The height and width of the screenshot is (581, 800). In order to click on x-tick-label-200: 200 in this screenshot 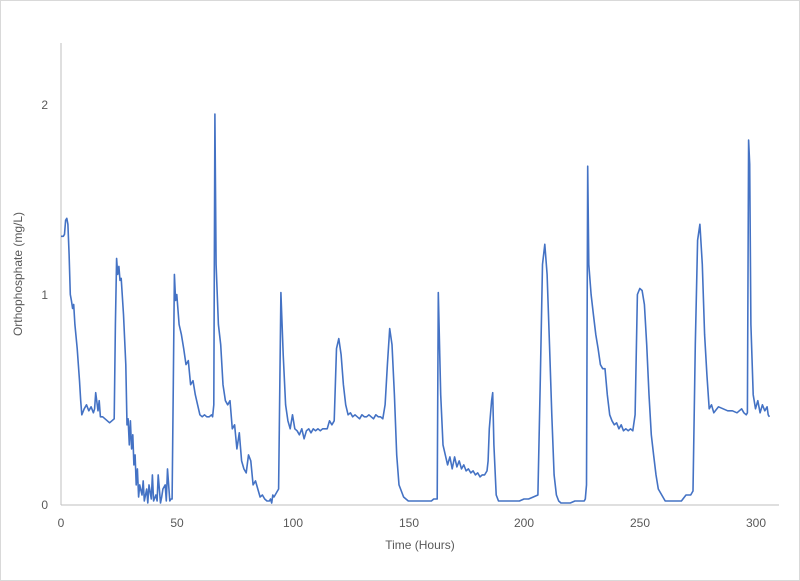, I will do `click(524, 523)`.